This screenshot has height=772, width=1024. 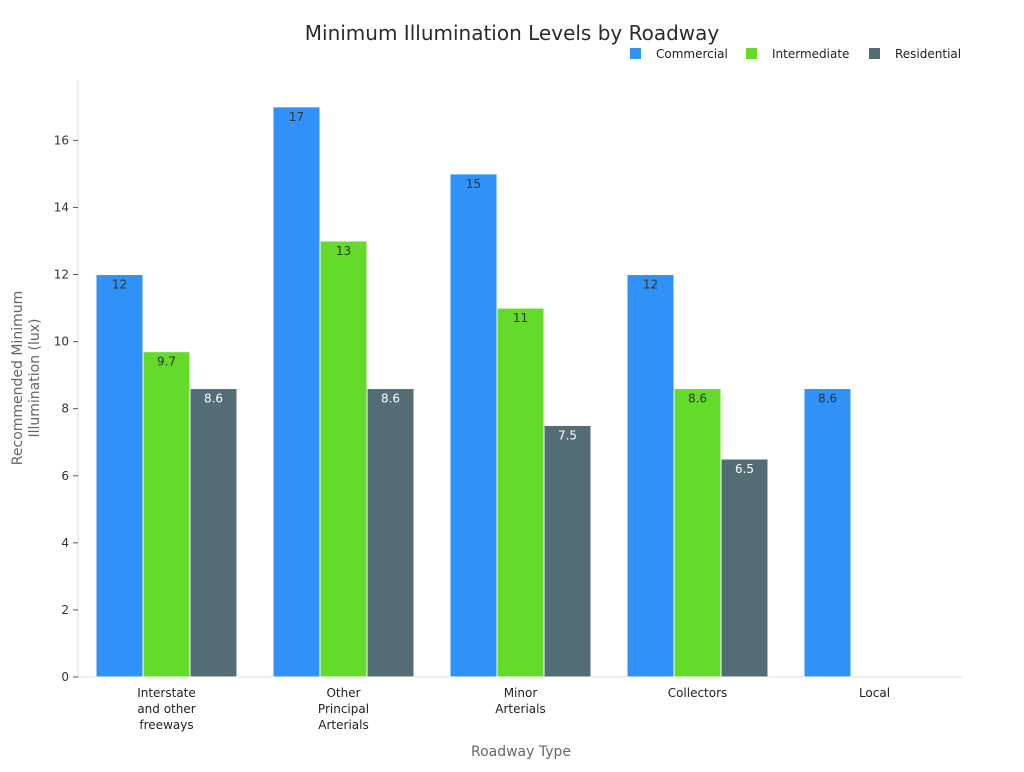 I want to click on x-axis-title: Roadway Type, so click(x=521, y=752).